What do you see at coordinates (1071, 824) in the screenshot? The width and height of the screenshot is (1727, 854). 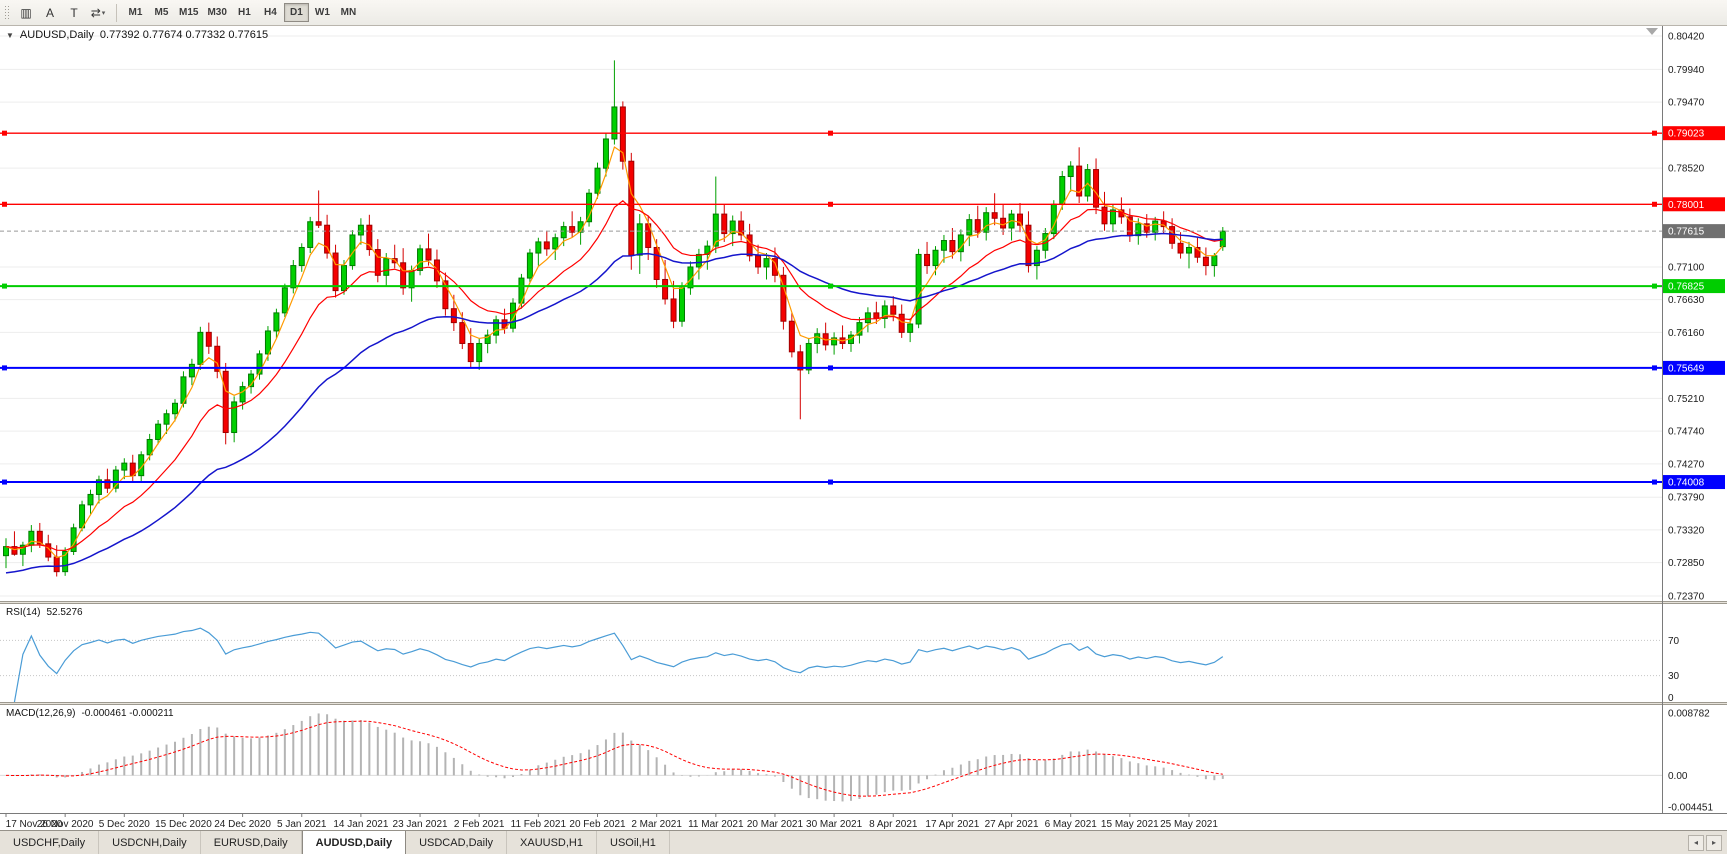 I see `svg-text: 6 May 2021` at bounding box center [1071, 824].